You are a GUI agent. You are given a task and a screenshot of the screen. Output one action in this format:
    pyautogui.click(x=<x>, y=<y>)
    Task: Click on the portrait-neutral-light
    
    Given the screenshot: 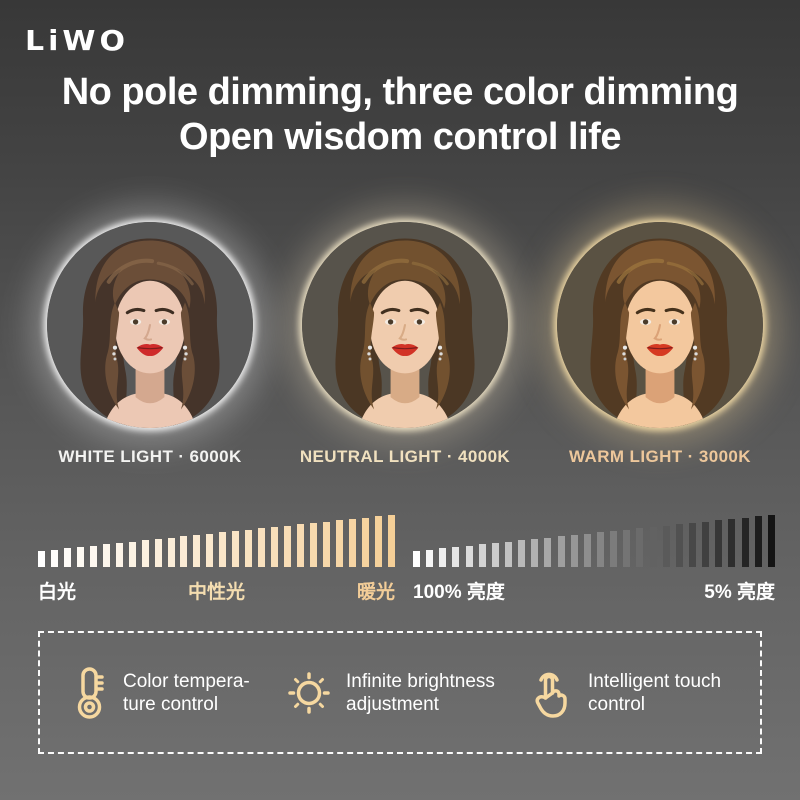 What is the action you would take?
    pyautogui.click(x=405, y=325)
    